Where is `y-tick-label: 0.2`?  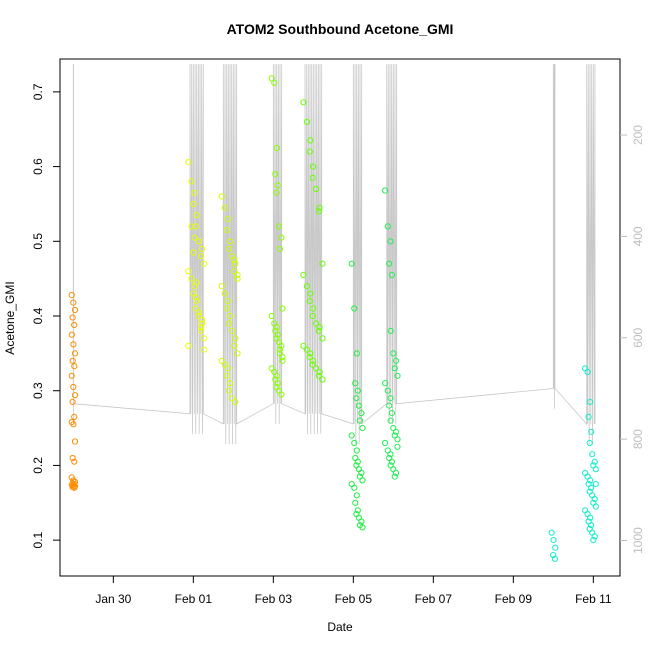 y-tick-label: 0.2 is located at coordinates (38, 465).